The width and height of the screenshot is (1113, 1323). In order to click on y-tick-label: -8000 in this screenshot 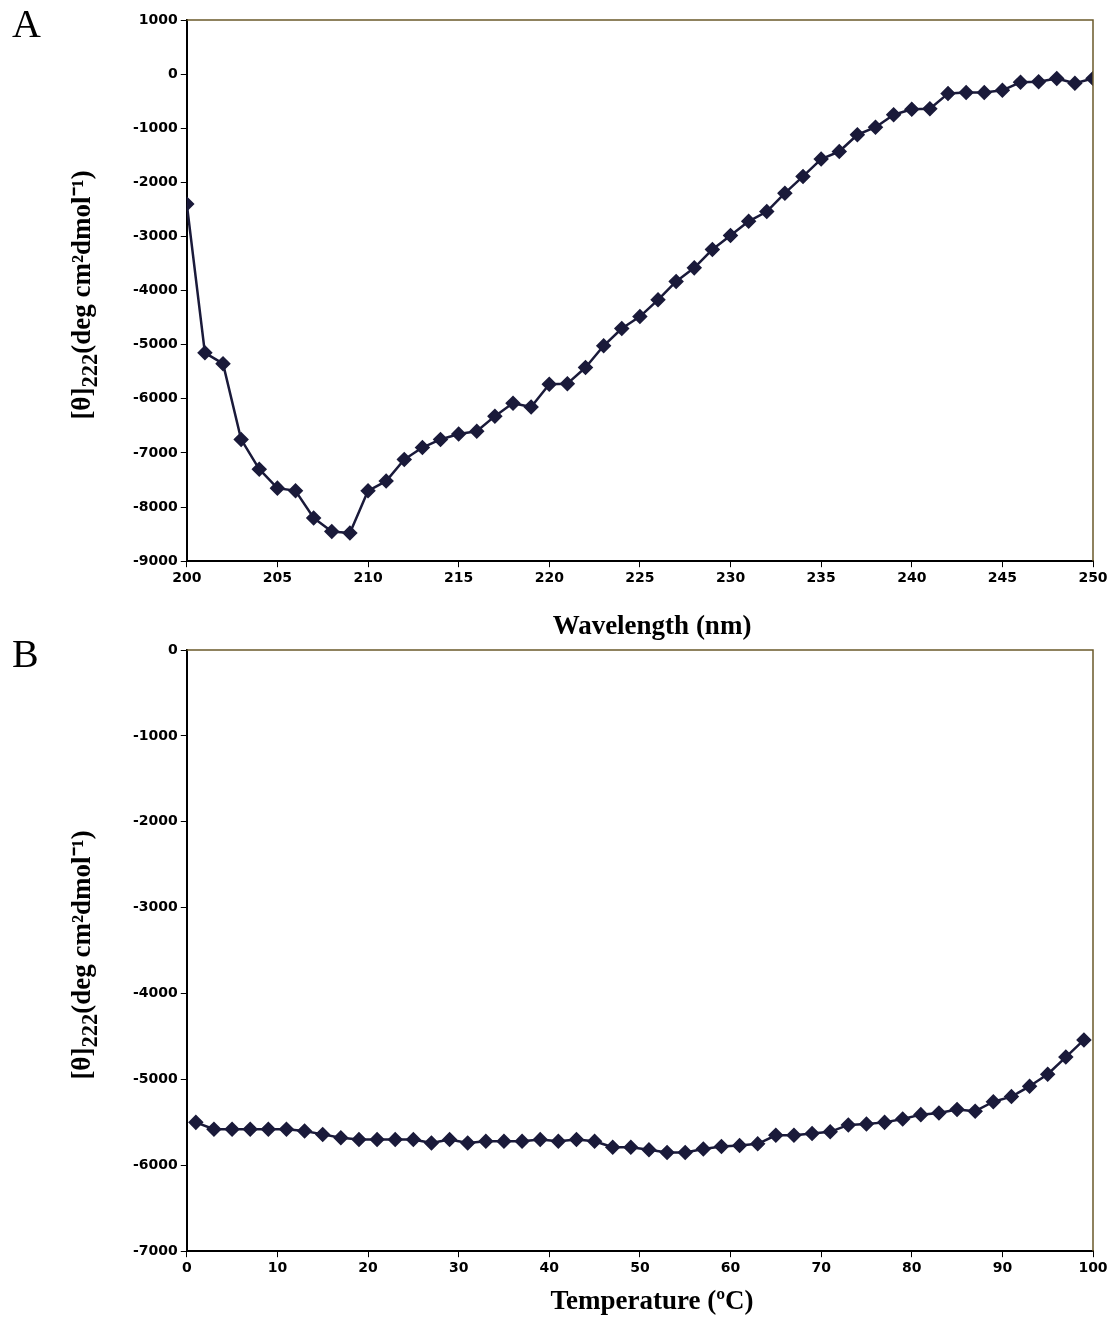, I will do `click(155, 505)`.